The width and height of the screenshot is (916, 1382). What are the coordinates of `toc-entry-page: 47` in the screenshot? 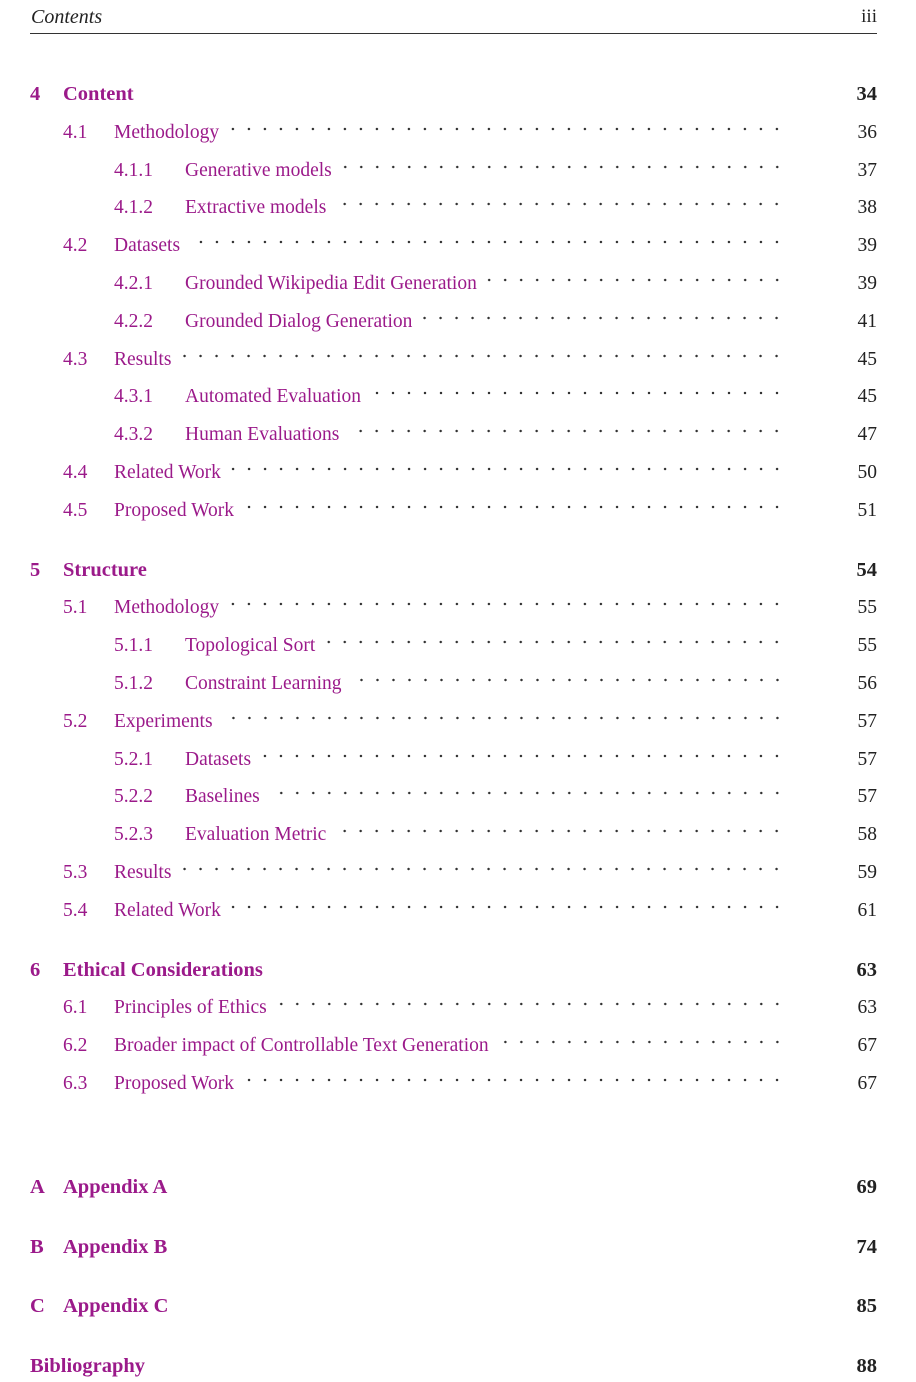 It's located at (867, 435).